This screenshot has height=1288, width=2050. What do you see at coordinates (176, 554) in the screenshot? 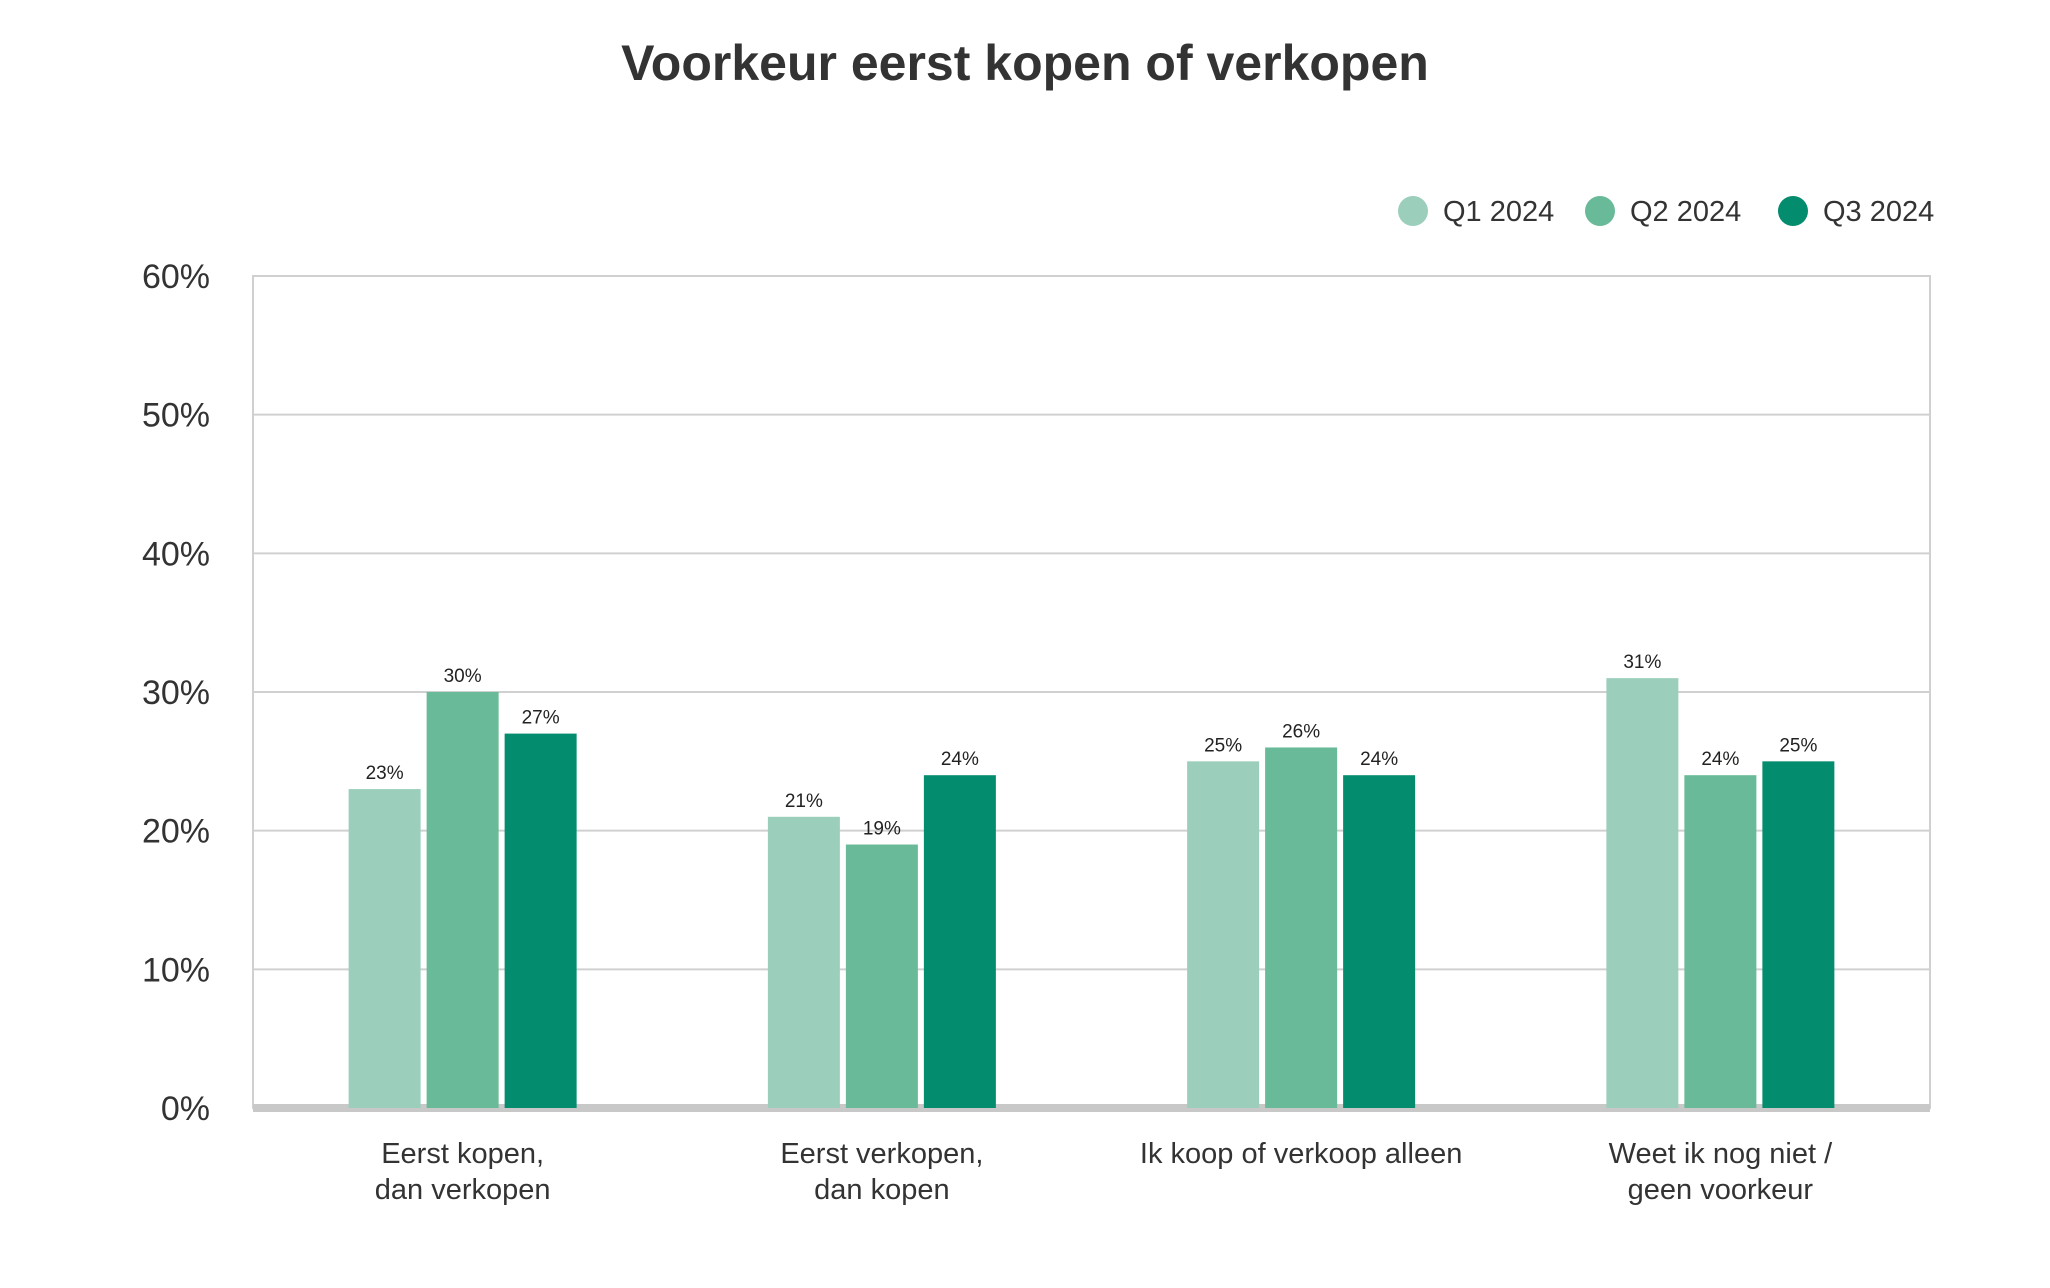
I see `y-tick-label: 40%` at bounding box center [176, 554].